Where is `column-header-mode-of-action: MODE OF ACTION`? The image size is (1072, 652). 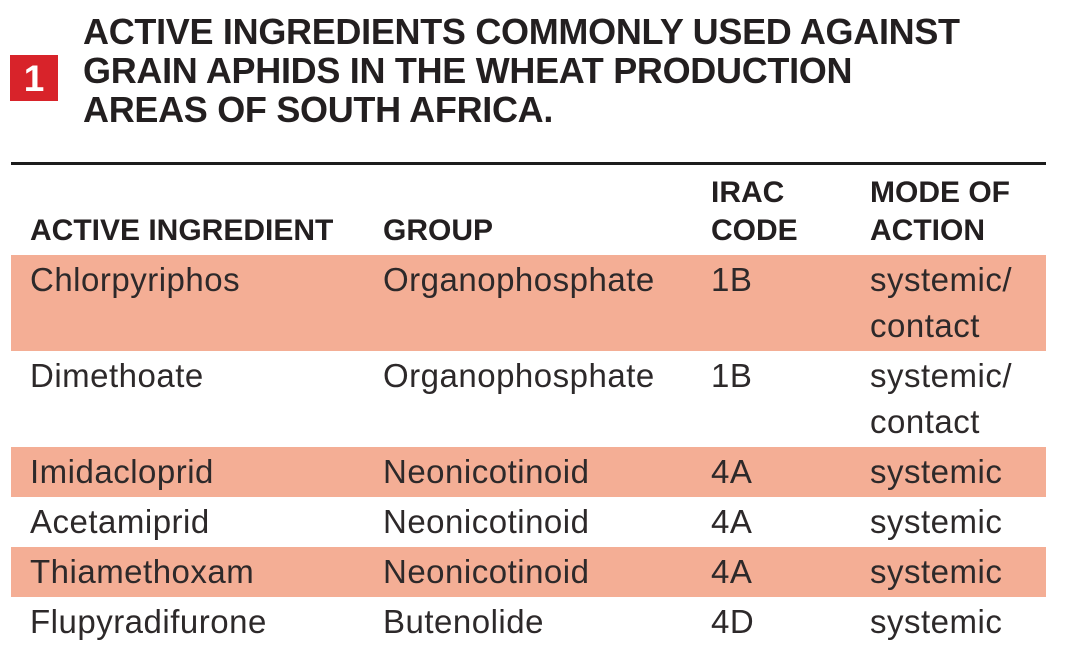 column-header-mode-of-action: MODE OF ACTION is located at coordinates (958, 213).